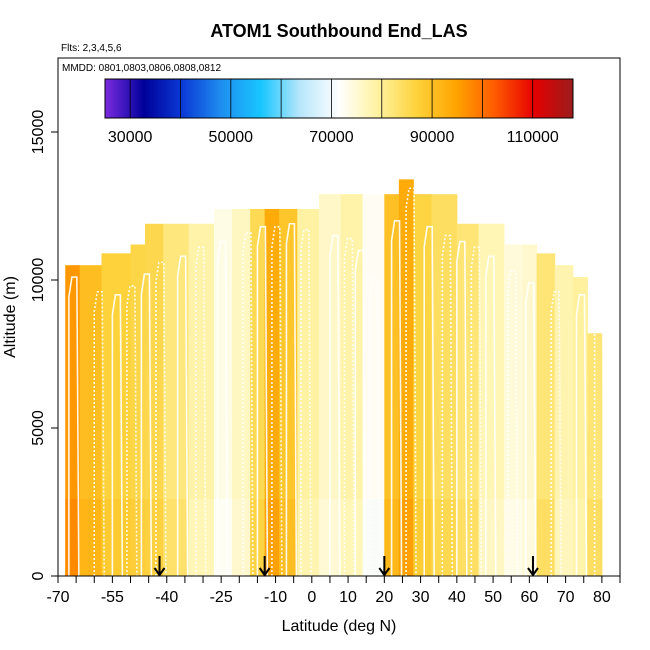 The height and width of the screenshot is (650, 650). What do you see at coordinates (333, 591) in the screenshot?
I see `x-axis: -70 -55 -40 -25 -10 0 10 20 30 40 50 60 70 80` at bounding box center [333, 591].